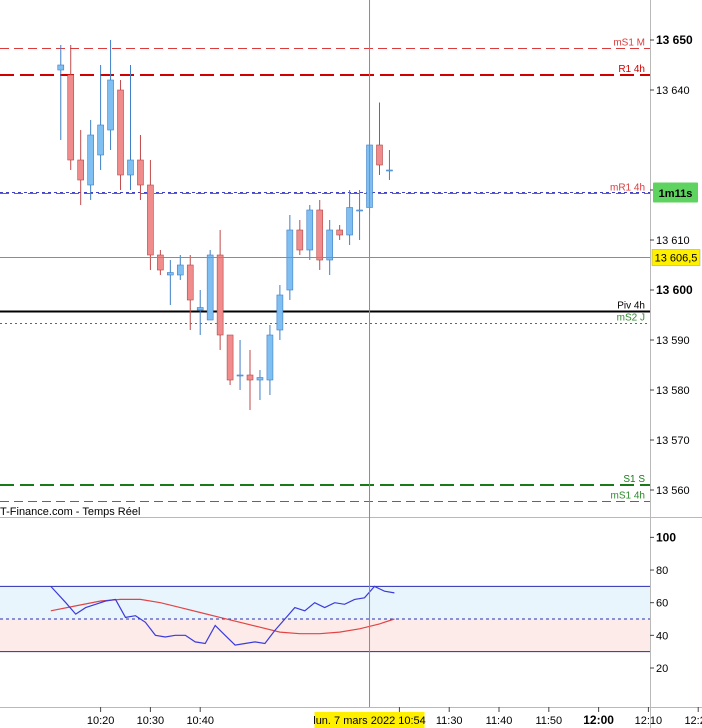 The width and height of the screenshot is (702, 728). What do you see at coordinates (101, 721) in the screenshot?
I see `time-tick-0: 10:20` at bounding box center [101, 721].